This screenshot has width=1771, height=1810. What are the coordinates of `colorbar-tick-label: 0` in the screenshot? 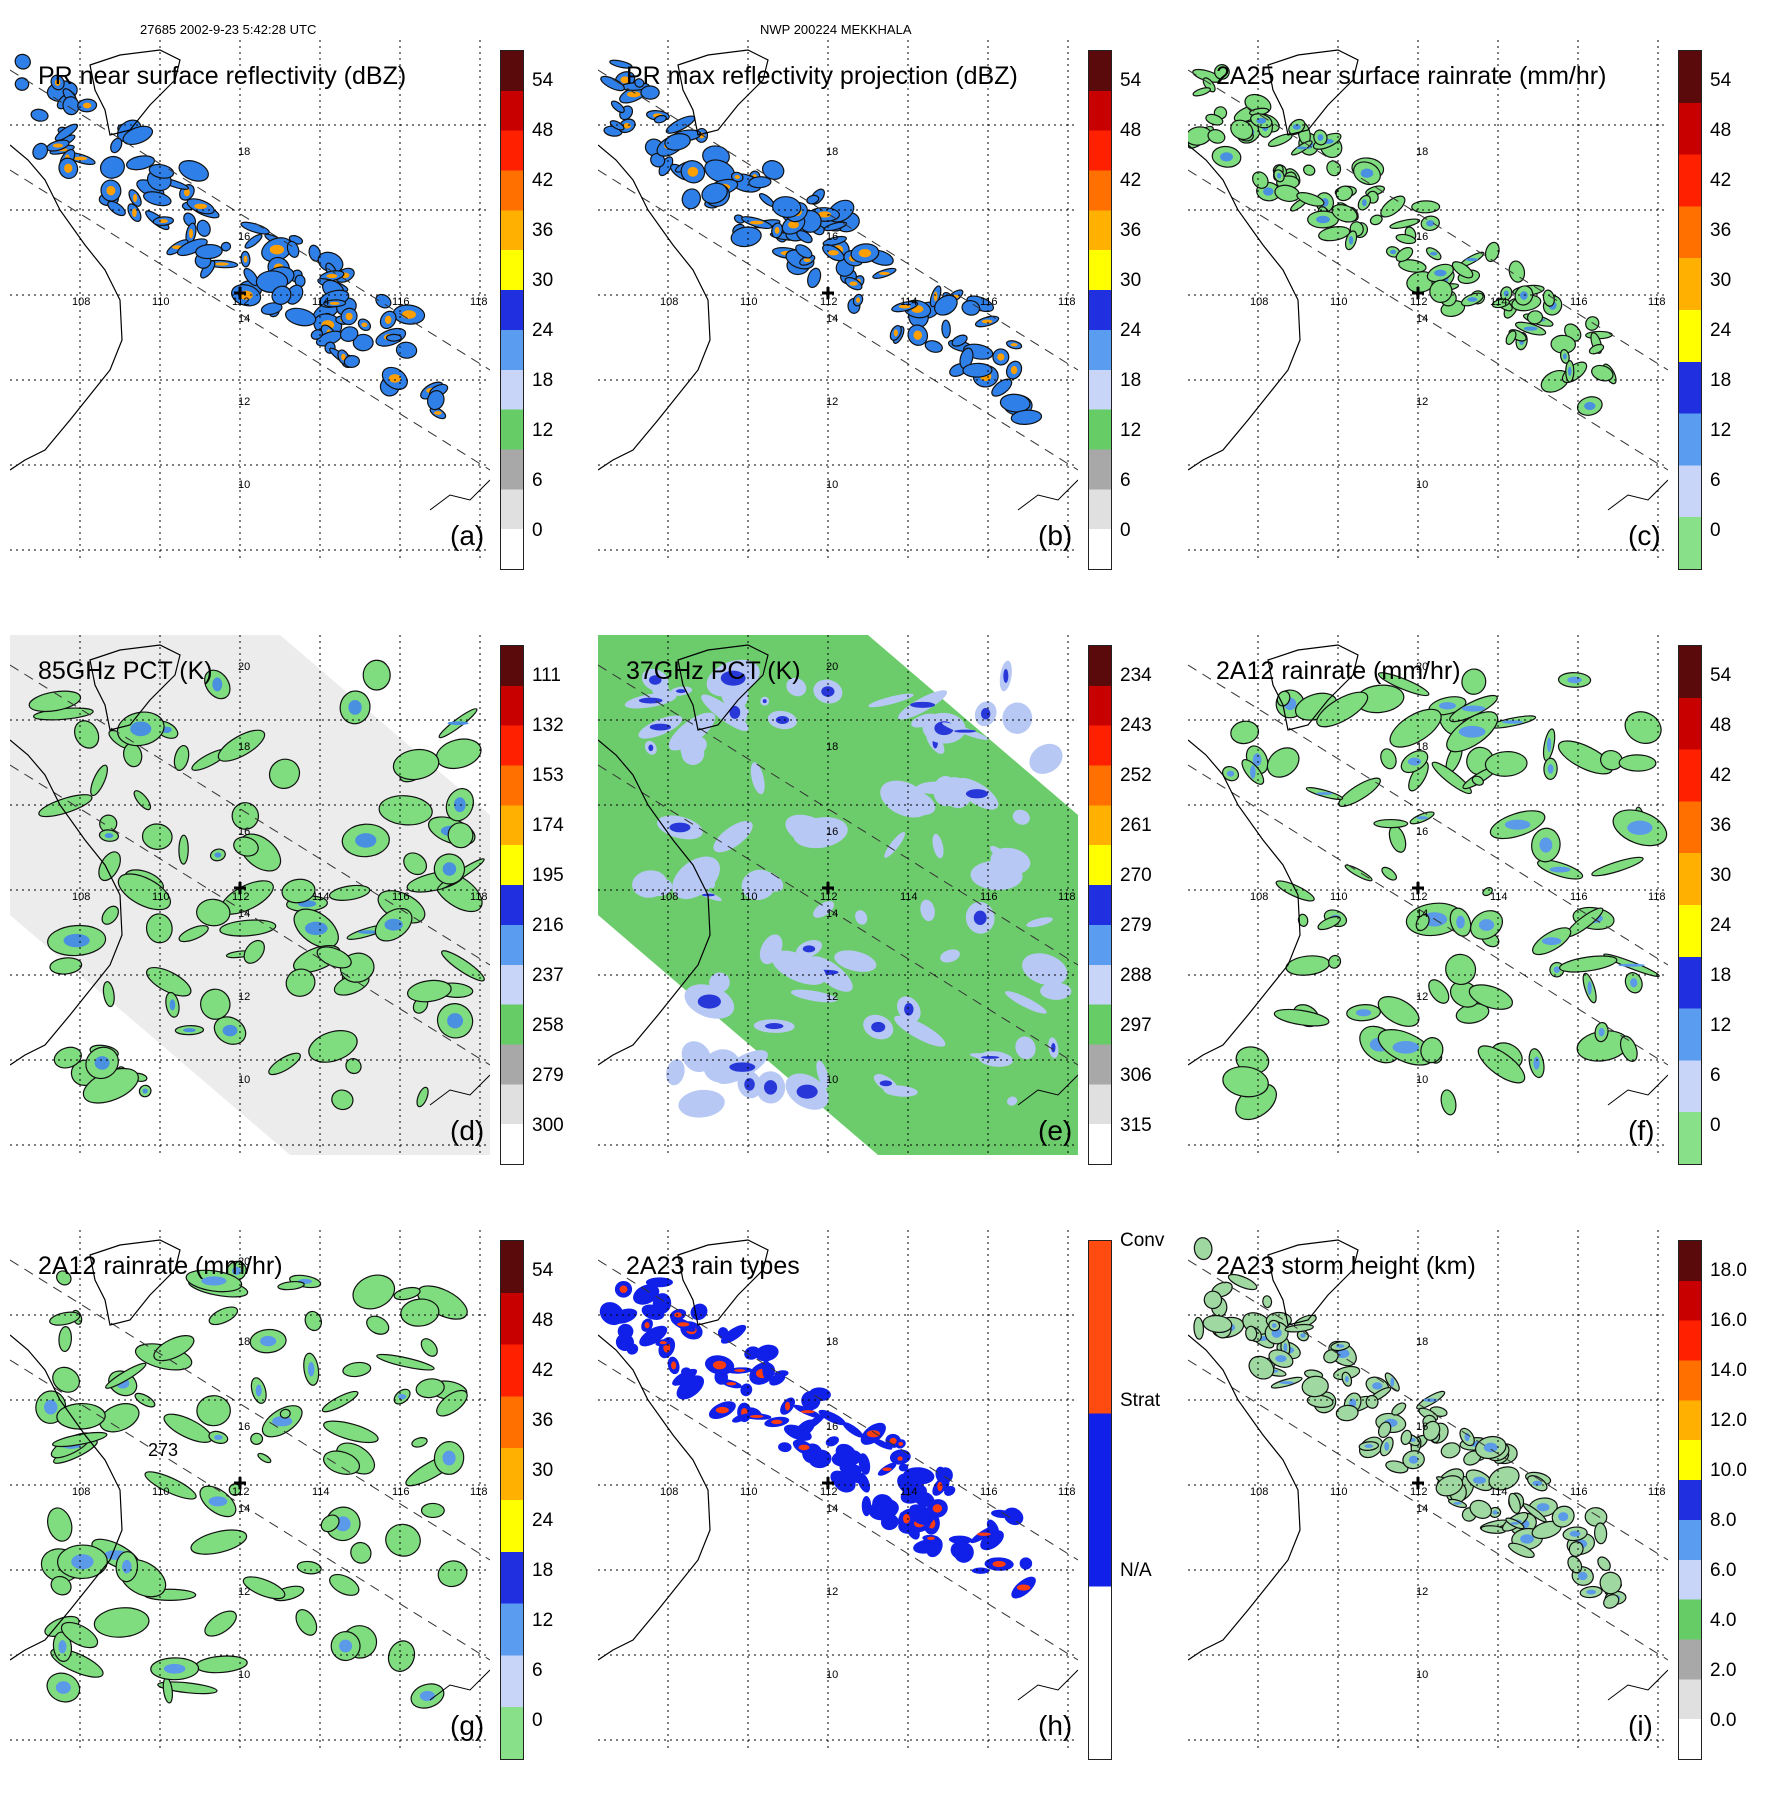 It's located at (537, 1720).